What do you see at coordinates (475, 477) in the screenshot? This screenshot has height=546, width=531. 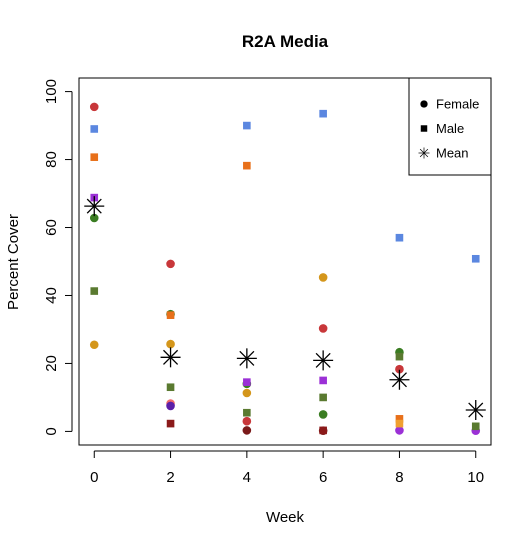 I see `x-tick-label: 10` at bounding box center [475, 477].